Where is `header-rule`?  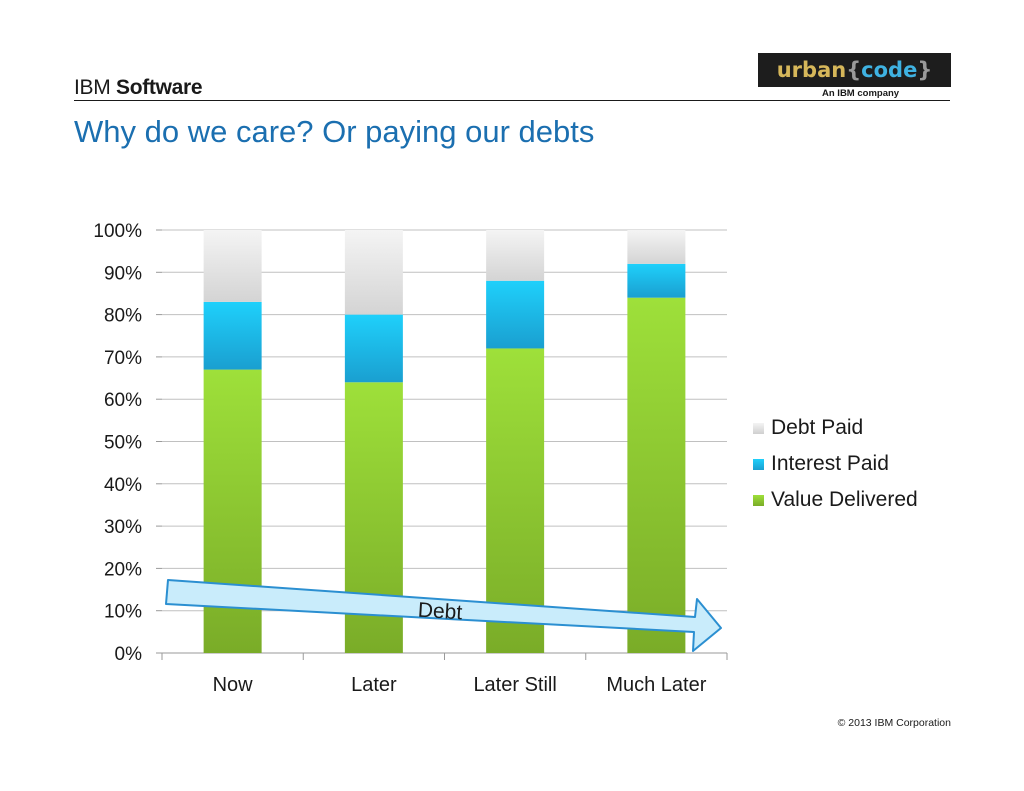 header-rule is located at coordinates (512, 100).